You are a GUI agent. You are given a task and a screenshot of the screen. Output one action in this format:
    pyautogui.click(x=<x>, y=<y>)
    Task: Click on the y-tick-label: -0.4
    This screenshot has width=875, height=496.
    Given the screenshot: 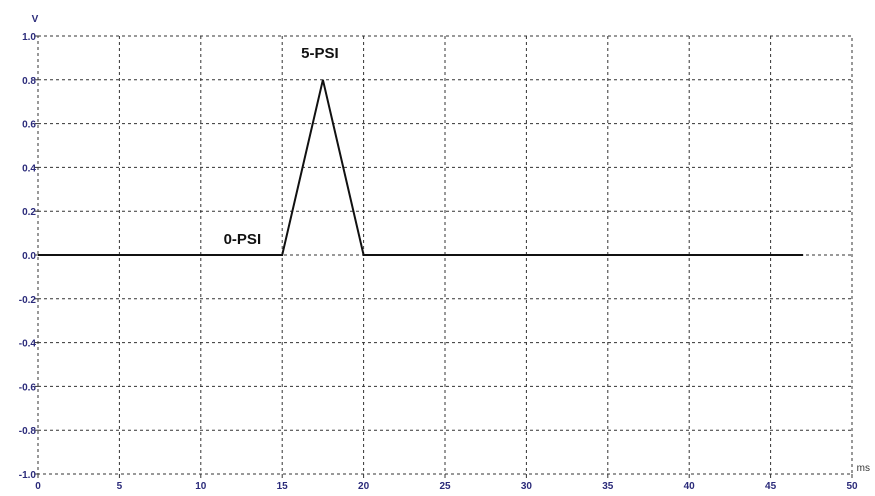 What is the action you would take?
    pyautogui.click(x=28, y=344)
    